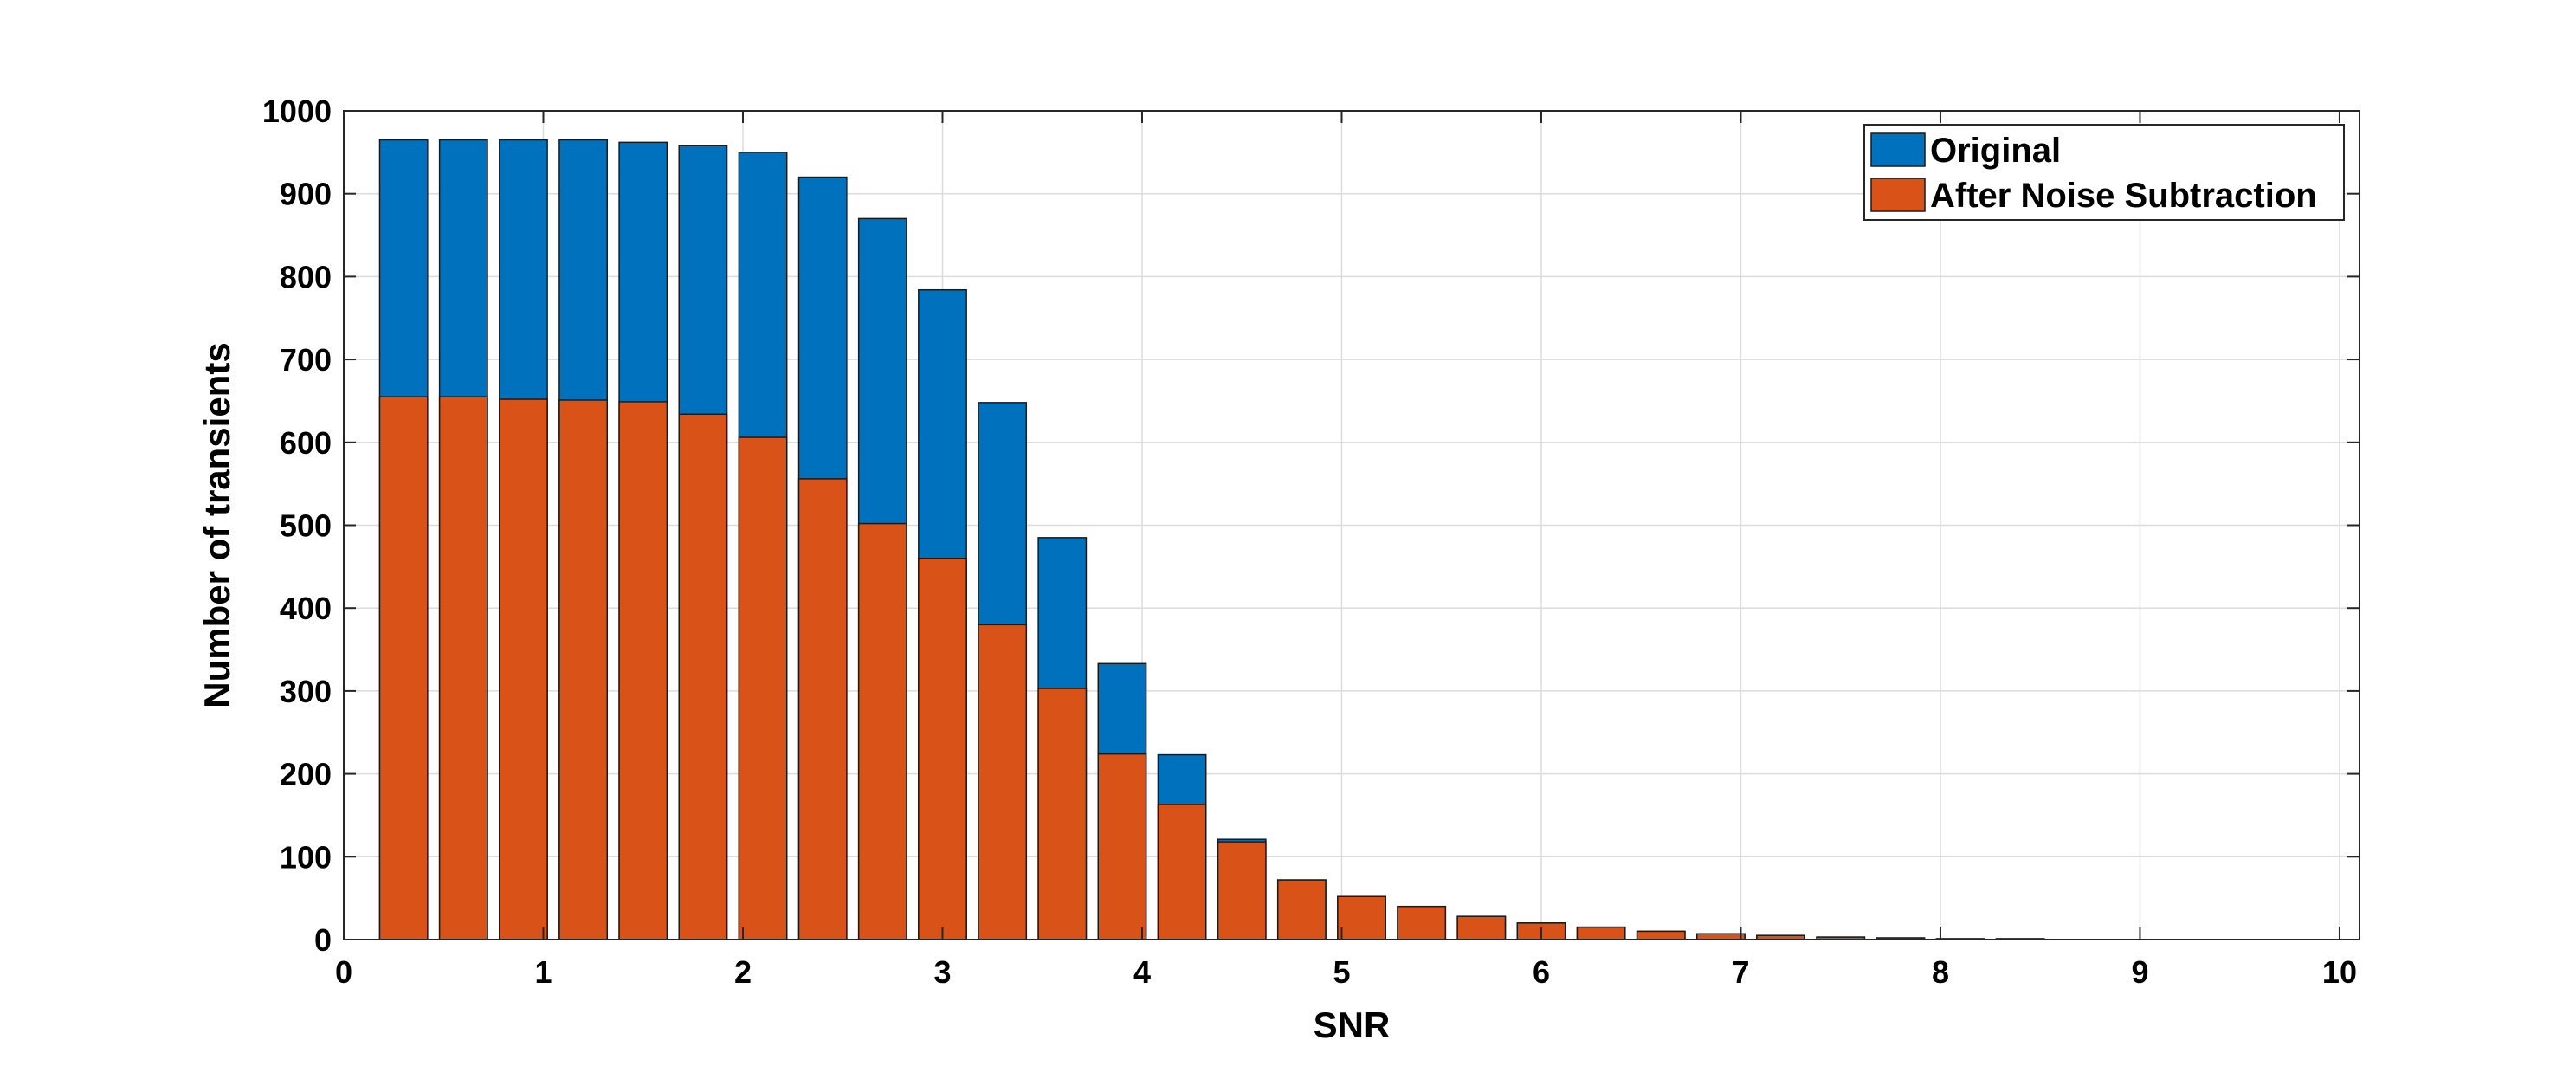  What do you see at coordinates (323, 940) in the screenshot?
I see `y-tick-label: 0` at bounding box center [323, 940].